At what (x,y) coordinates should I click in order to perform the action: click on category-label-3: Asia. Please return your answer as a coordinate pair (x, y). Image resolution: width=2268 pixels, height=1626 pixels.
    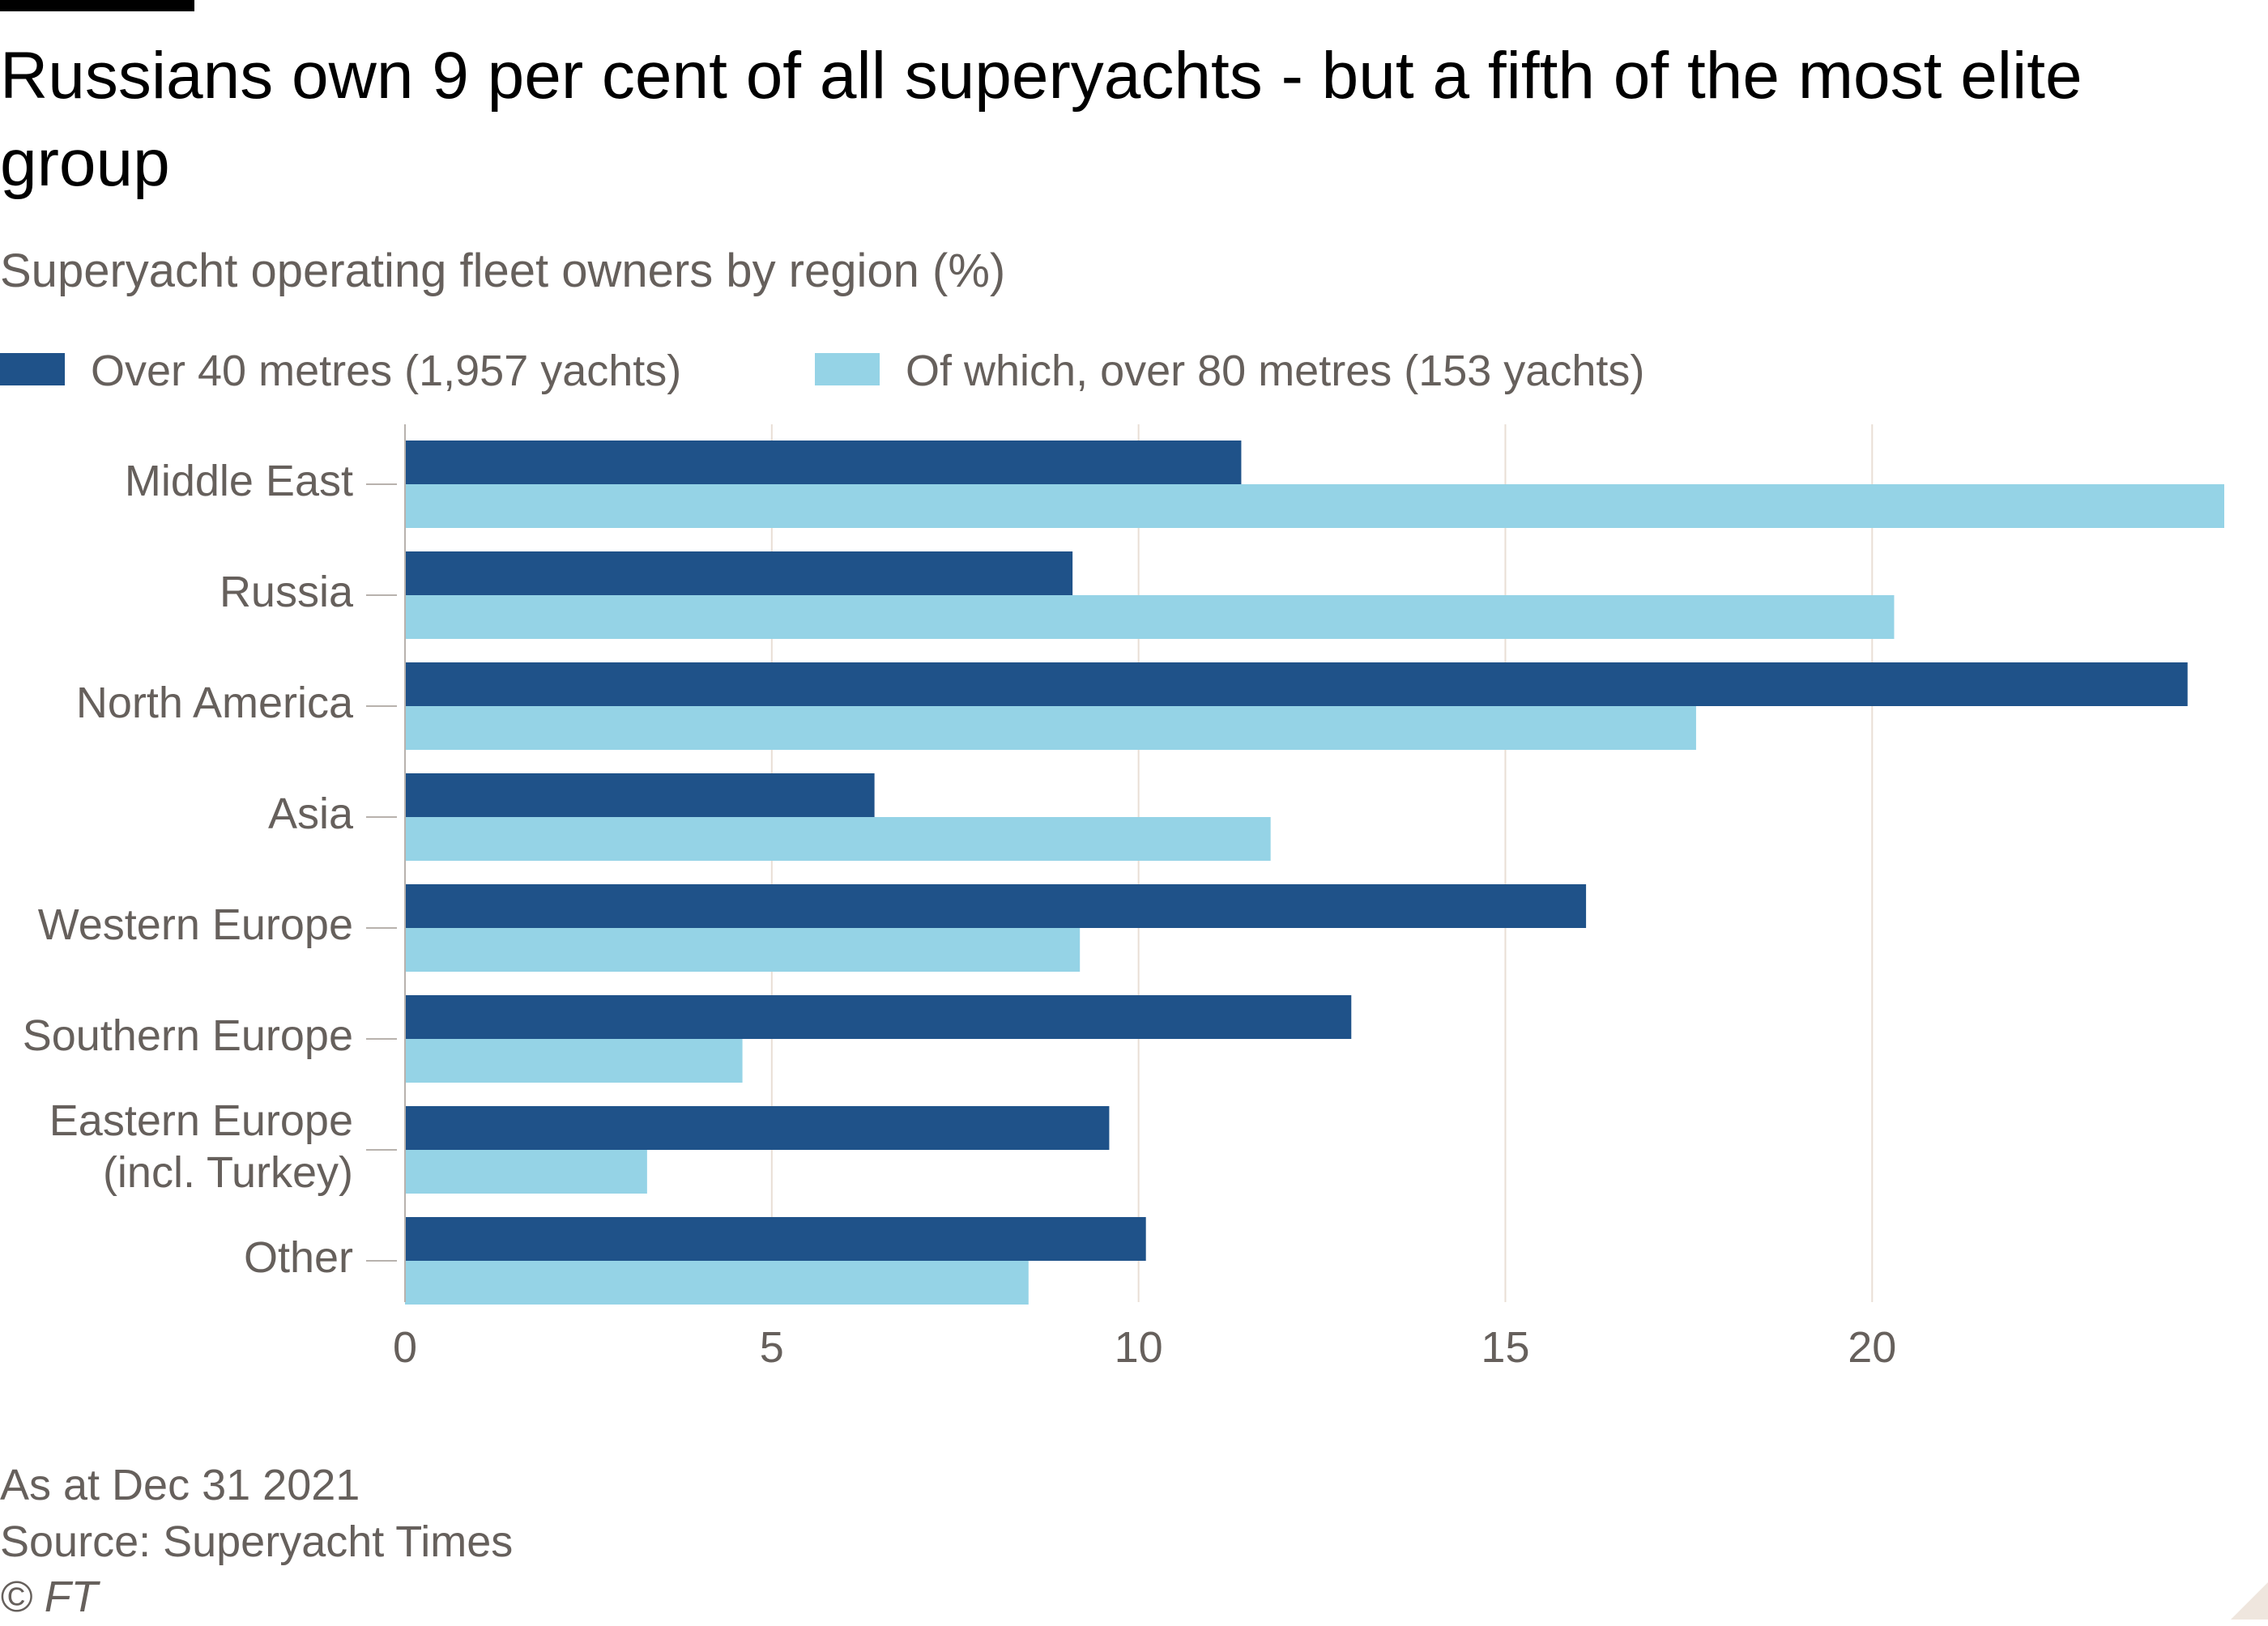
    Looking at the image, I should click on (311, 814).